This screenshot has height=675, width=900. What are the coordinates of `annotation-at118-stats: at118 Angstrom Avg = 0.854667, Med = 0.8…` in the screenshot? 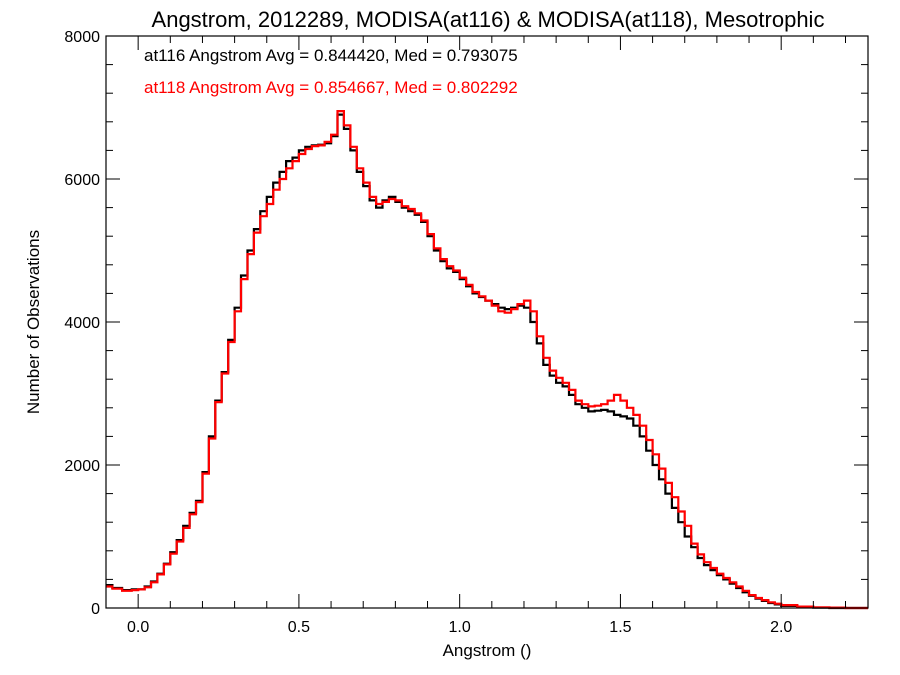 It's located at (331, 87).